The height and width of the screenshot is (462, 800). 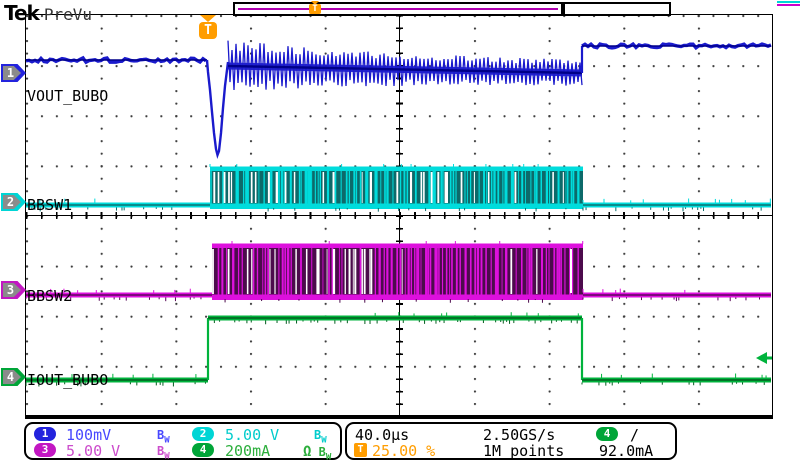 I want to click on channel-2-scale: 5.00 V, so click(x=252, y=435).